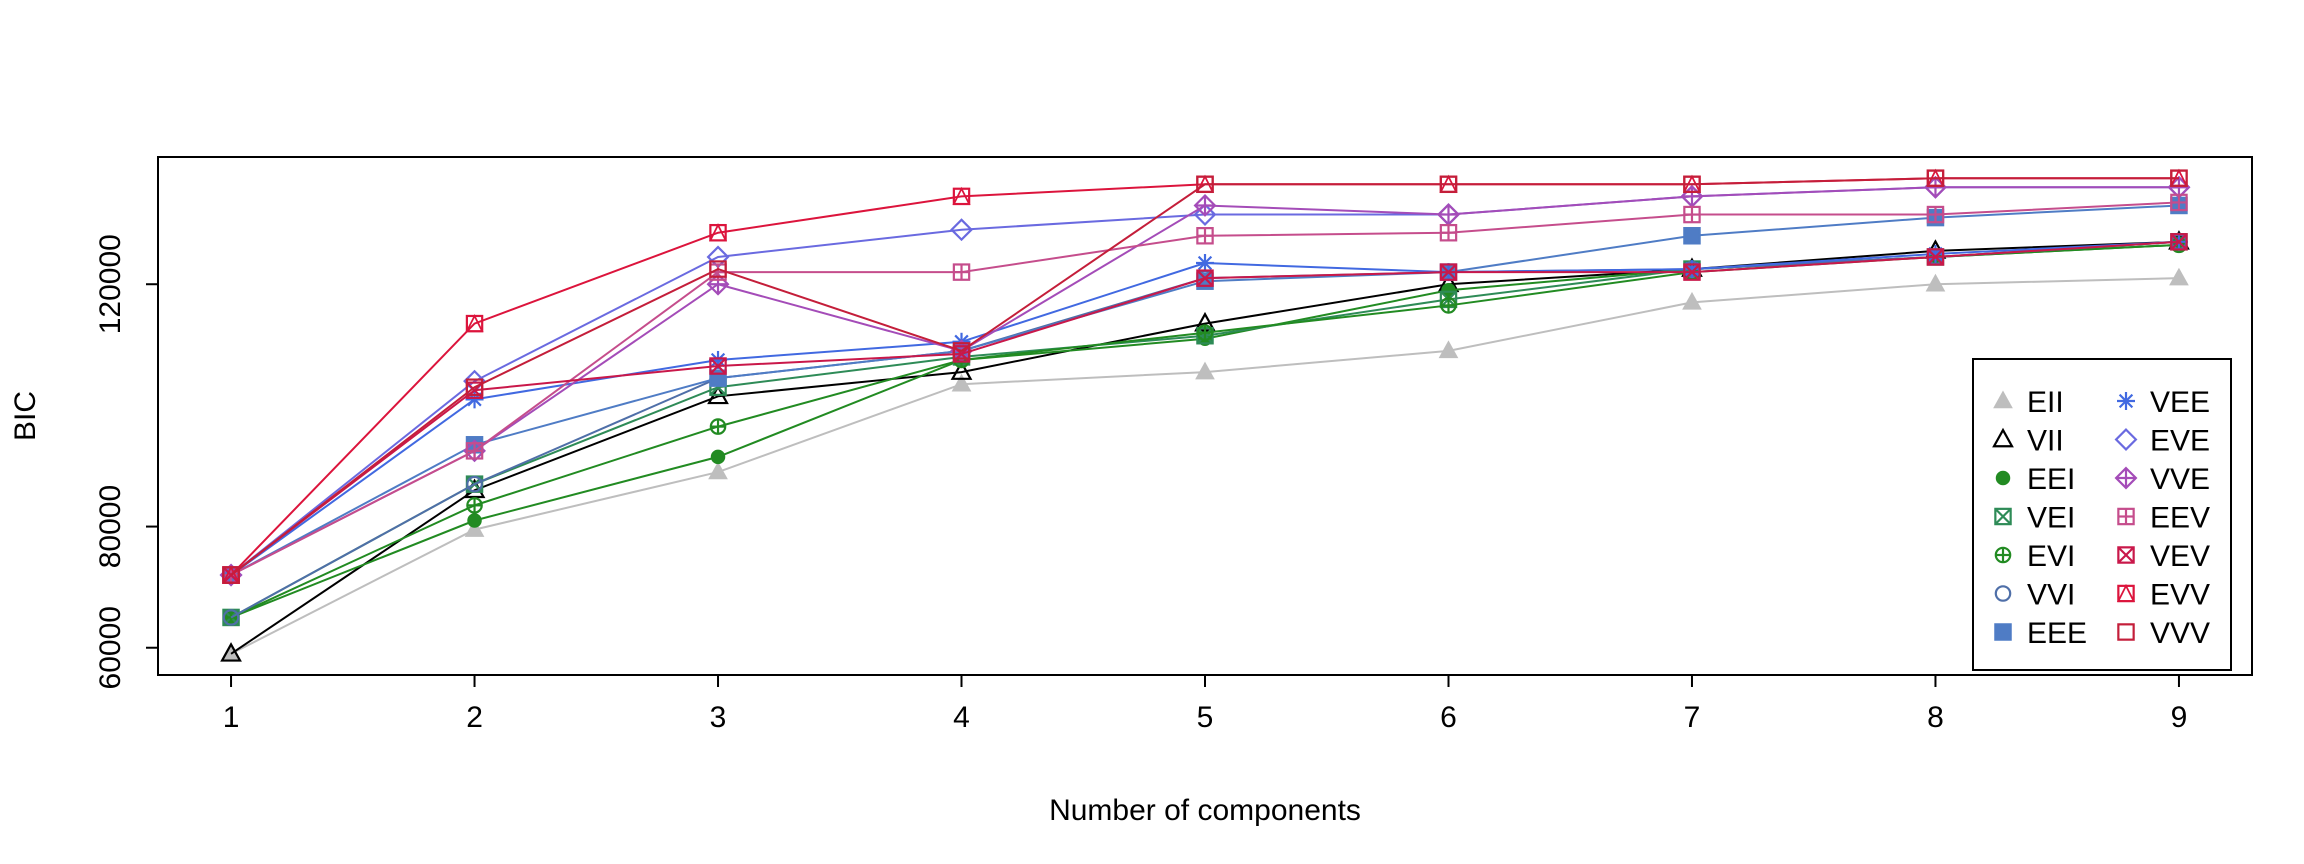  I want to click on legend-entry-eev: EEV, so click(2163, 518).